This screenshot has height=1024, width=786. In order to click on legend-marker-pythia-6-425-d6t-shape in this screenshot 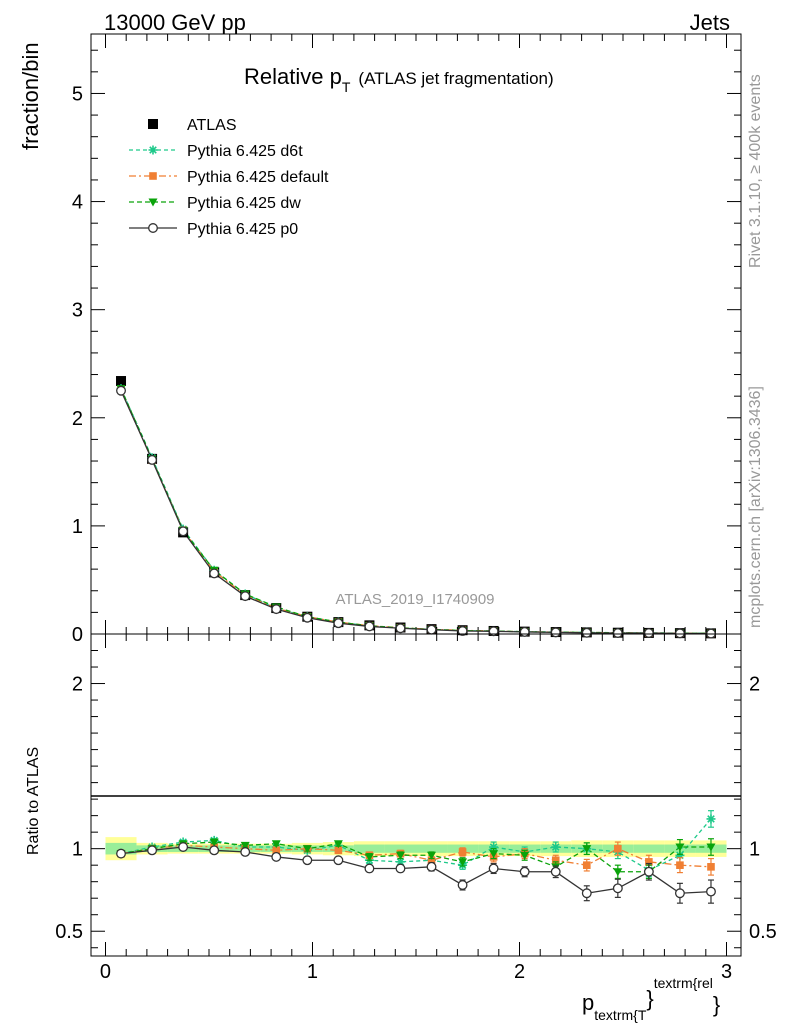, I will do `click(153, 150)`.